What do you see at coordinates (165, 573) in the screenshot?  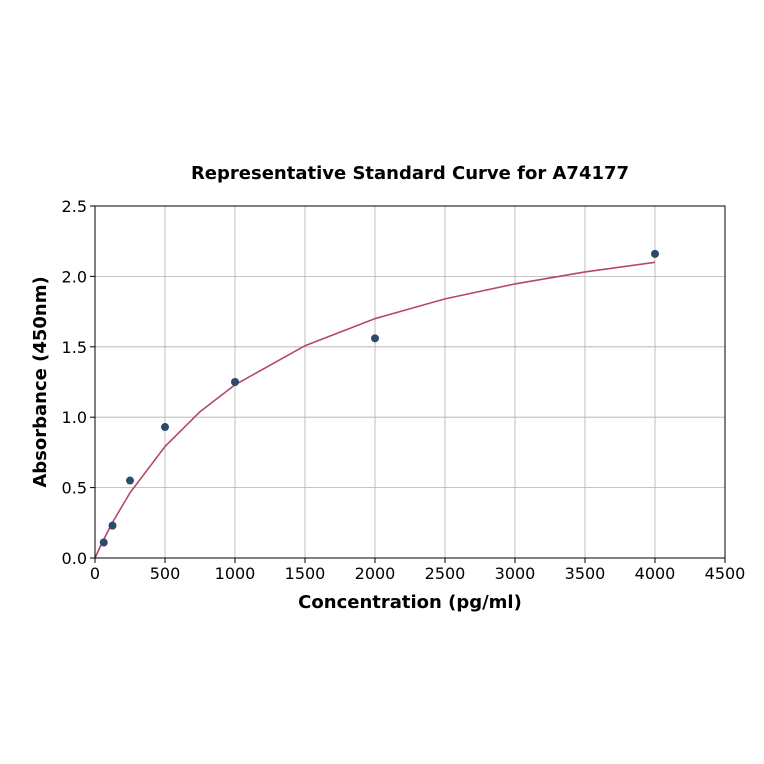 I see `x-tick-label: 500` at bounding box center [165, 573].